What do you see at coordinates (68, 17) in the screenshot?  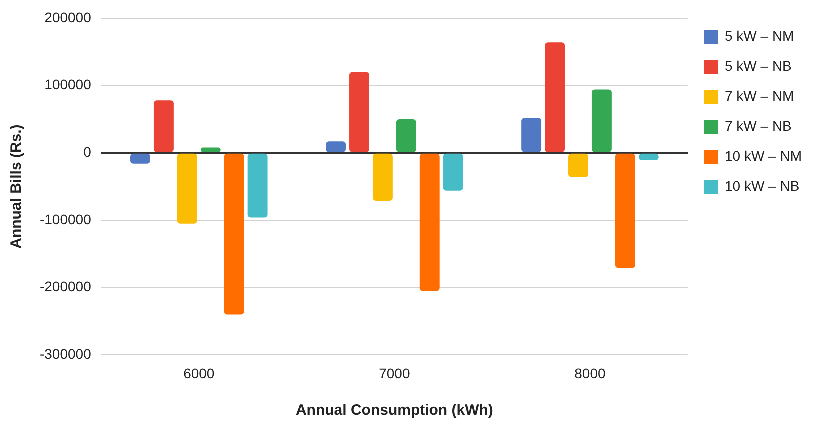 I see `y-tick-label: 200000` at bounding box center [68, 17].